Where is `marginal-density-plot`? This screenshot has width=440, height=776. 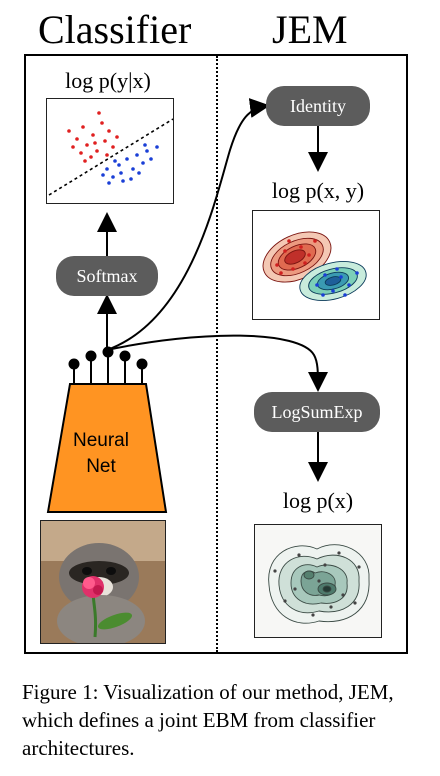 marginal-density-plot is located at coordinates (318, 581).